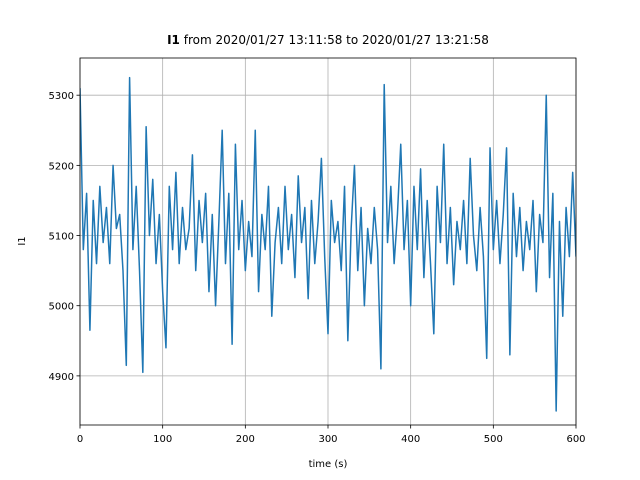 The width and height of the screenshot is (640, 480). Describe the element at coordinates (173, 40) in the screenshot. I see `title-bold: I1` at that location.